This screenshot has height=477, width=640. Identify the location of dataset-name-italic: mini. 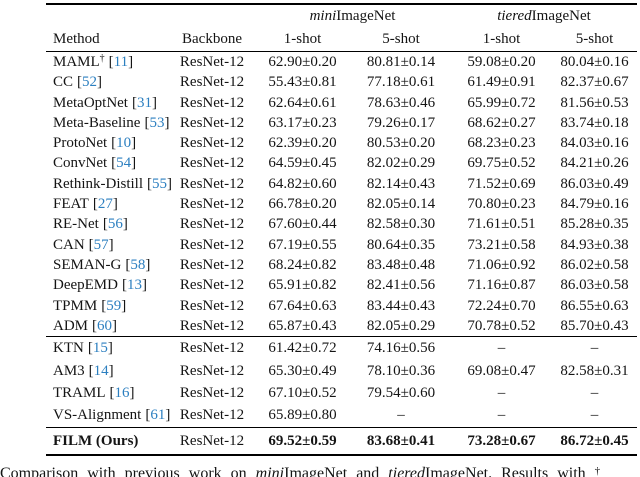
(323, 15).